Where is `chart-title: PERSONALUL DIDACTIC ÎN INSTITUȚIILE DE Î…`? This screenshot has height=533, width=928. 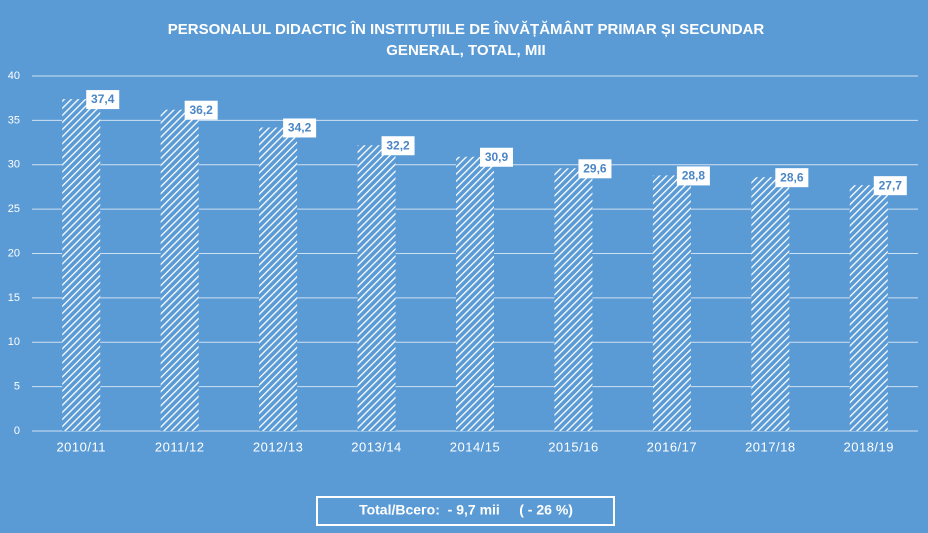 chart-title: PERSONALUL DIDACTIC ÎN INSTITUȚIILE DE Î… is located at coordinates (466, 29).